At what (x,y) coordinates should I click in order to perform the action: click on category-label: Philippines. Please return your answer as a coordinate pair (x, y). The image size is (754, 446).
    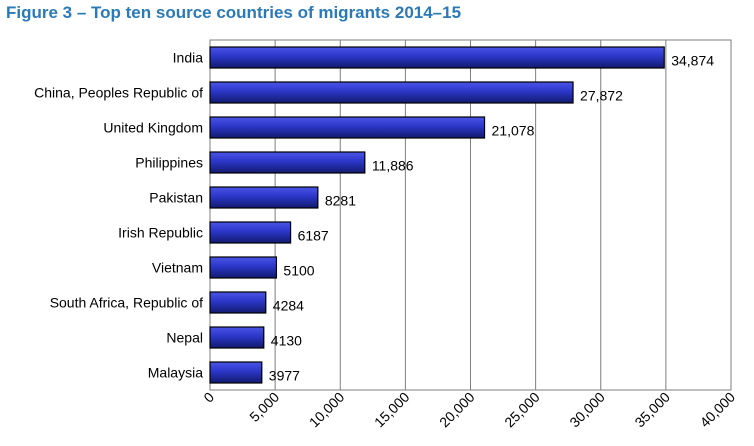
    Looking at the image, I should click on (169, 163).